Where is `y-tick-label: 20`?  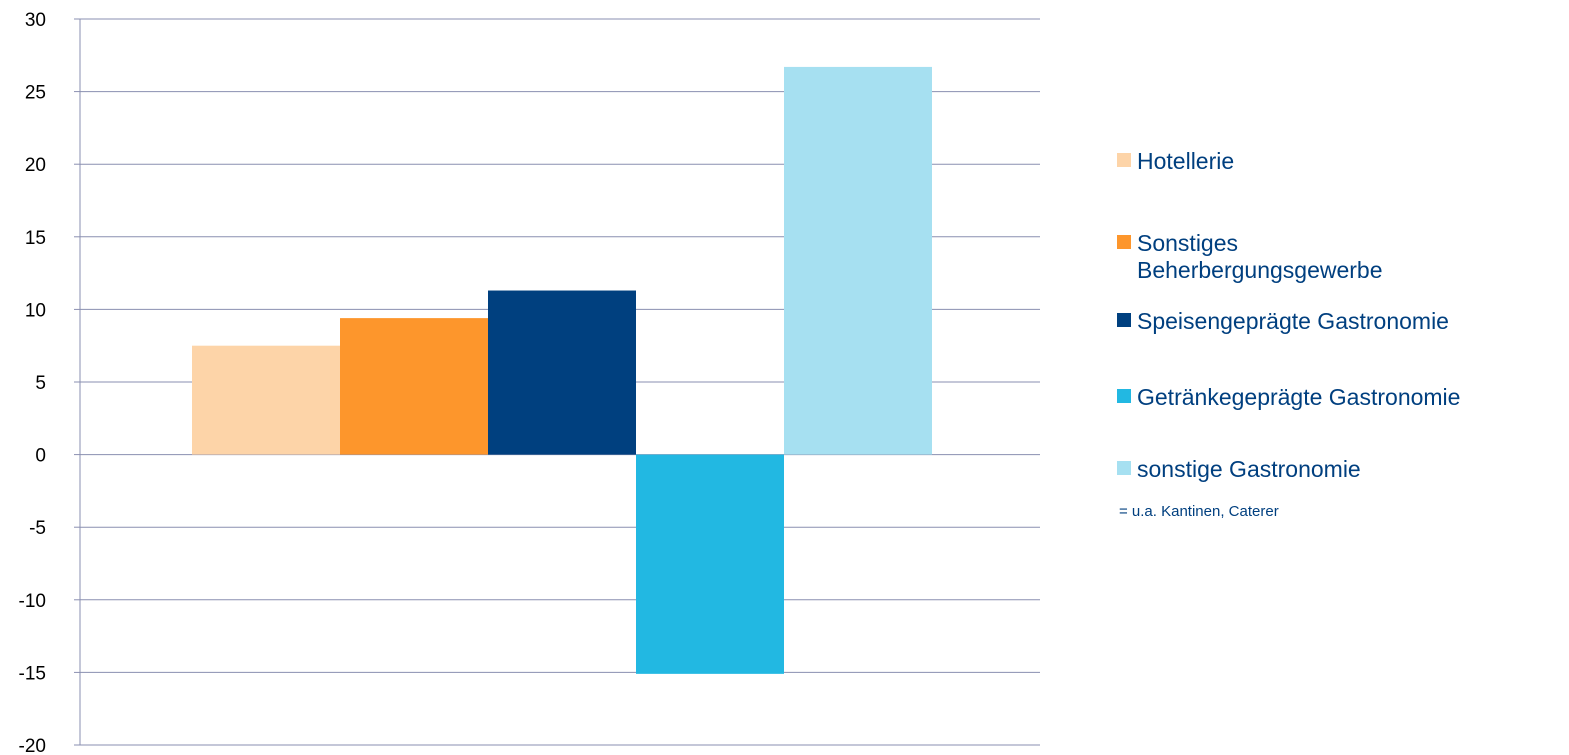 y-tick-label: 20 is located at coordinates (35, 165).